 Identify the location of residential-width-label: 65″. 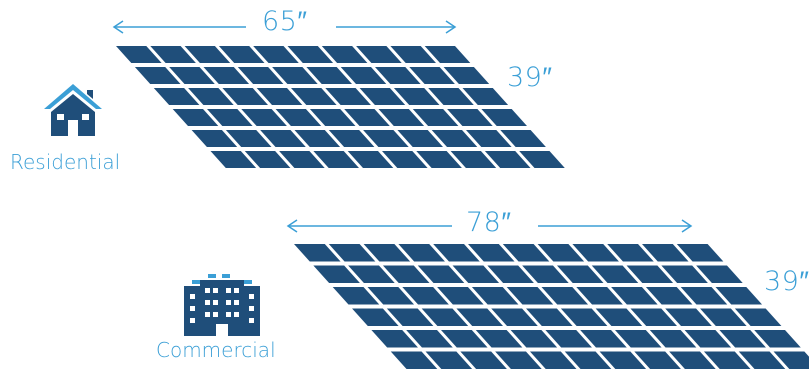
(285, 21).